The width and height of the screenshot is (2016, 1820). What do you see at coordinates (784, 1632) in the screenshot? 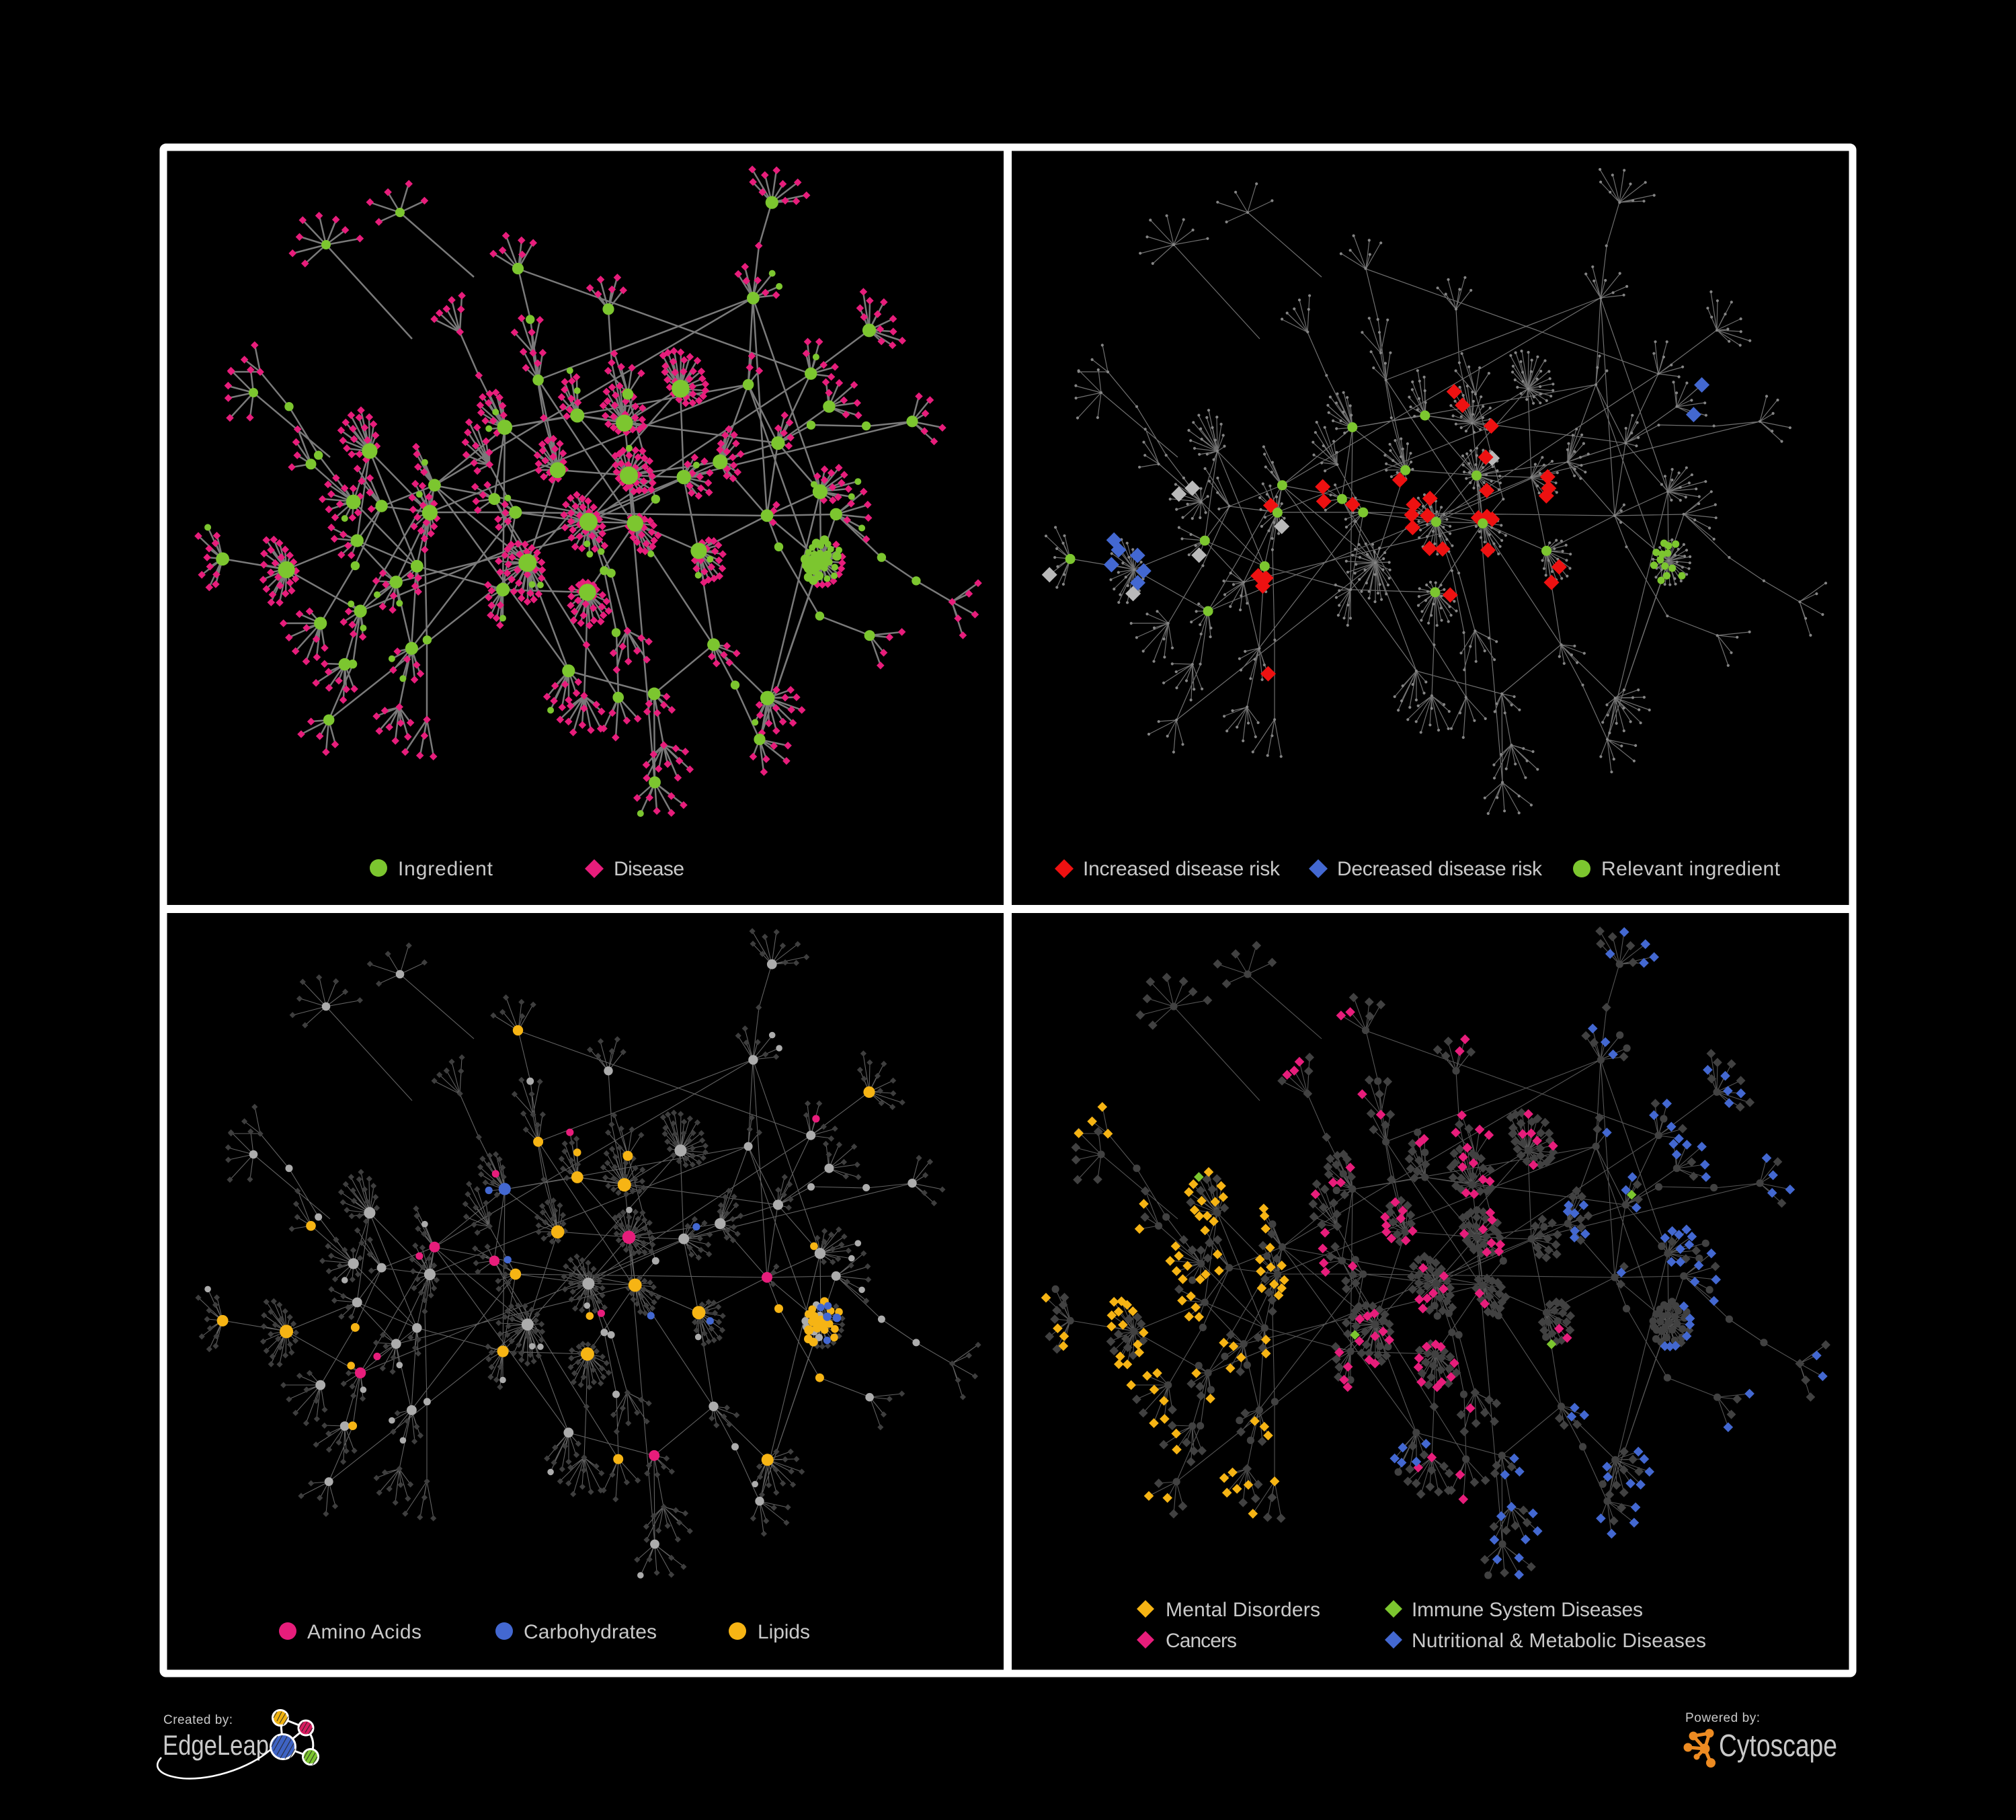
I see `svg-text: Lipids` at bounding box center [784, 1632].